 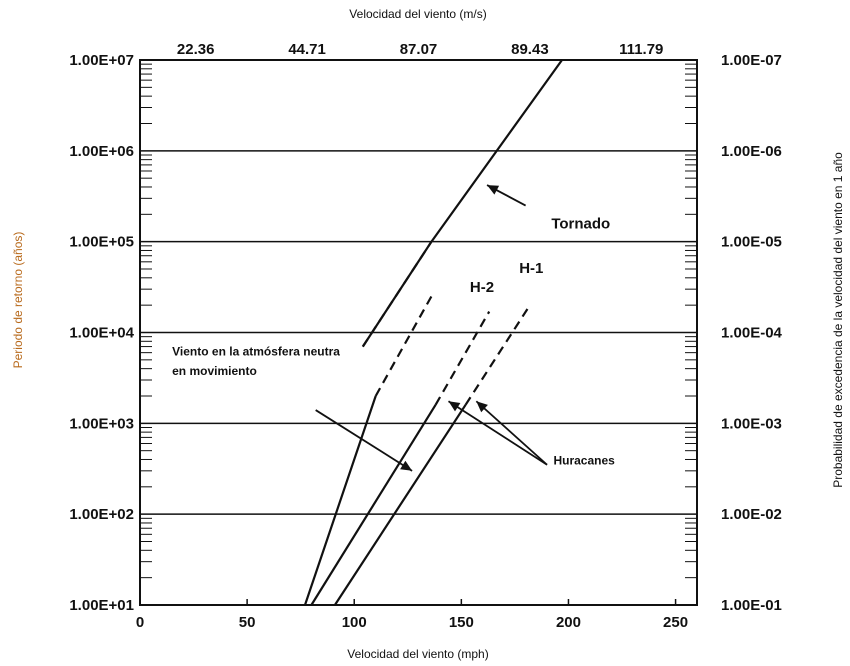 I want to click on y-right-tick-label: 1.00E-02, so click(x=751, y=514).